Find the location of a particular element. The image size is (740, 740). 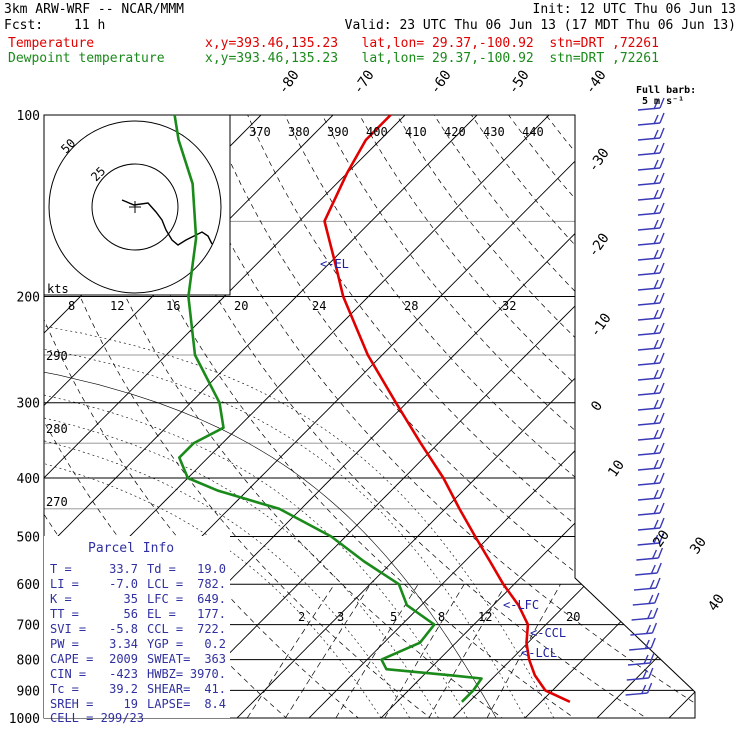

parcel-row-label-2: Td = is located at coordinates (161, 569).